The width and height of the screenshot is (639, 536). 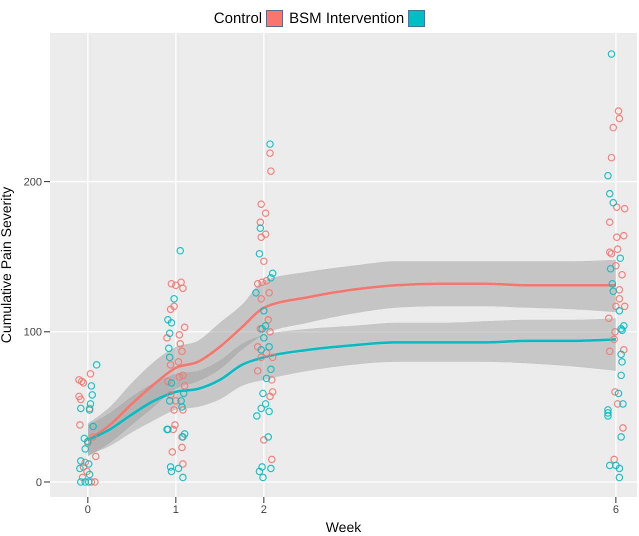 What do you see at coordinates (615, 510) in the screenshot?
I see `x-tick-label: 6` at bounding box center [615, 510].